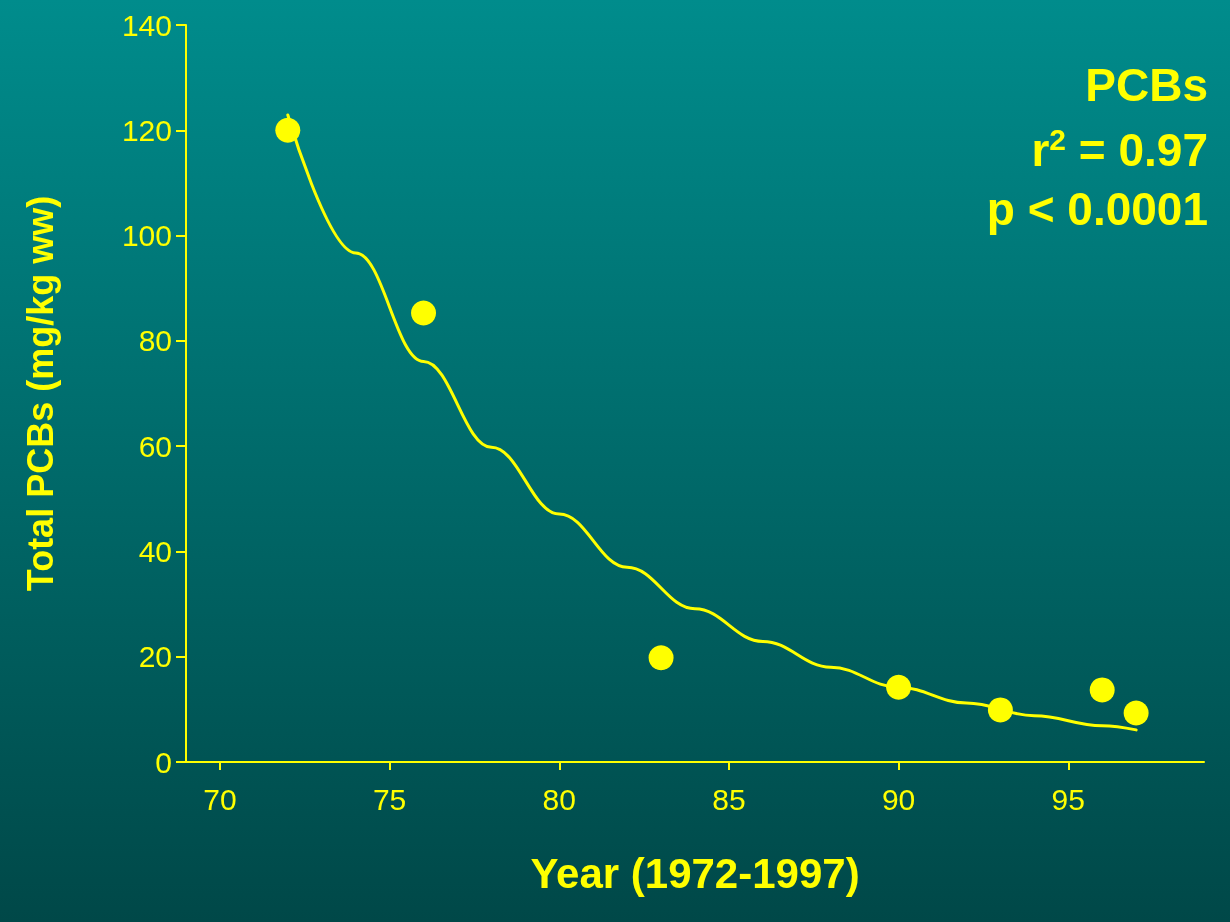 This screenshot has width=1230, height=922. I want to click on x-axis-title: Year (1972-1997), so click(695, 873).